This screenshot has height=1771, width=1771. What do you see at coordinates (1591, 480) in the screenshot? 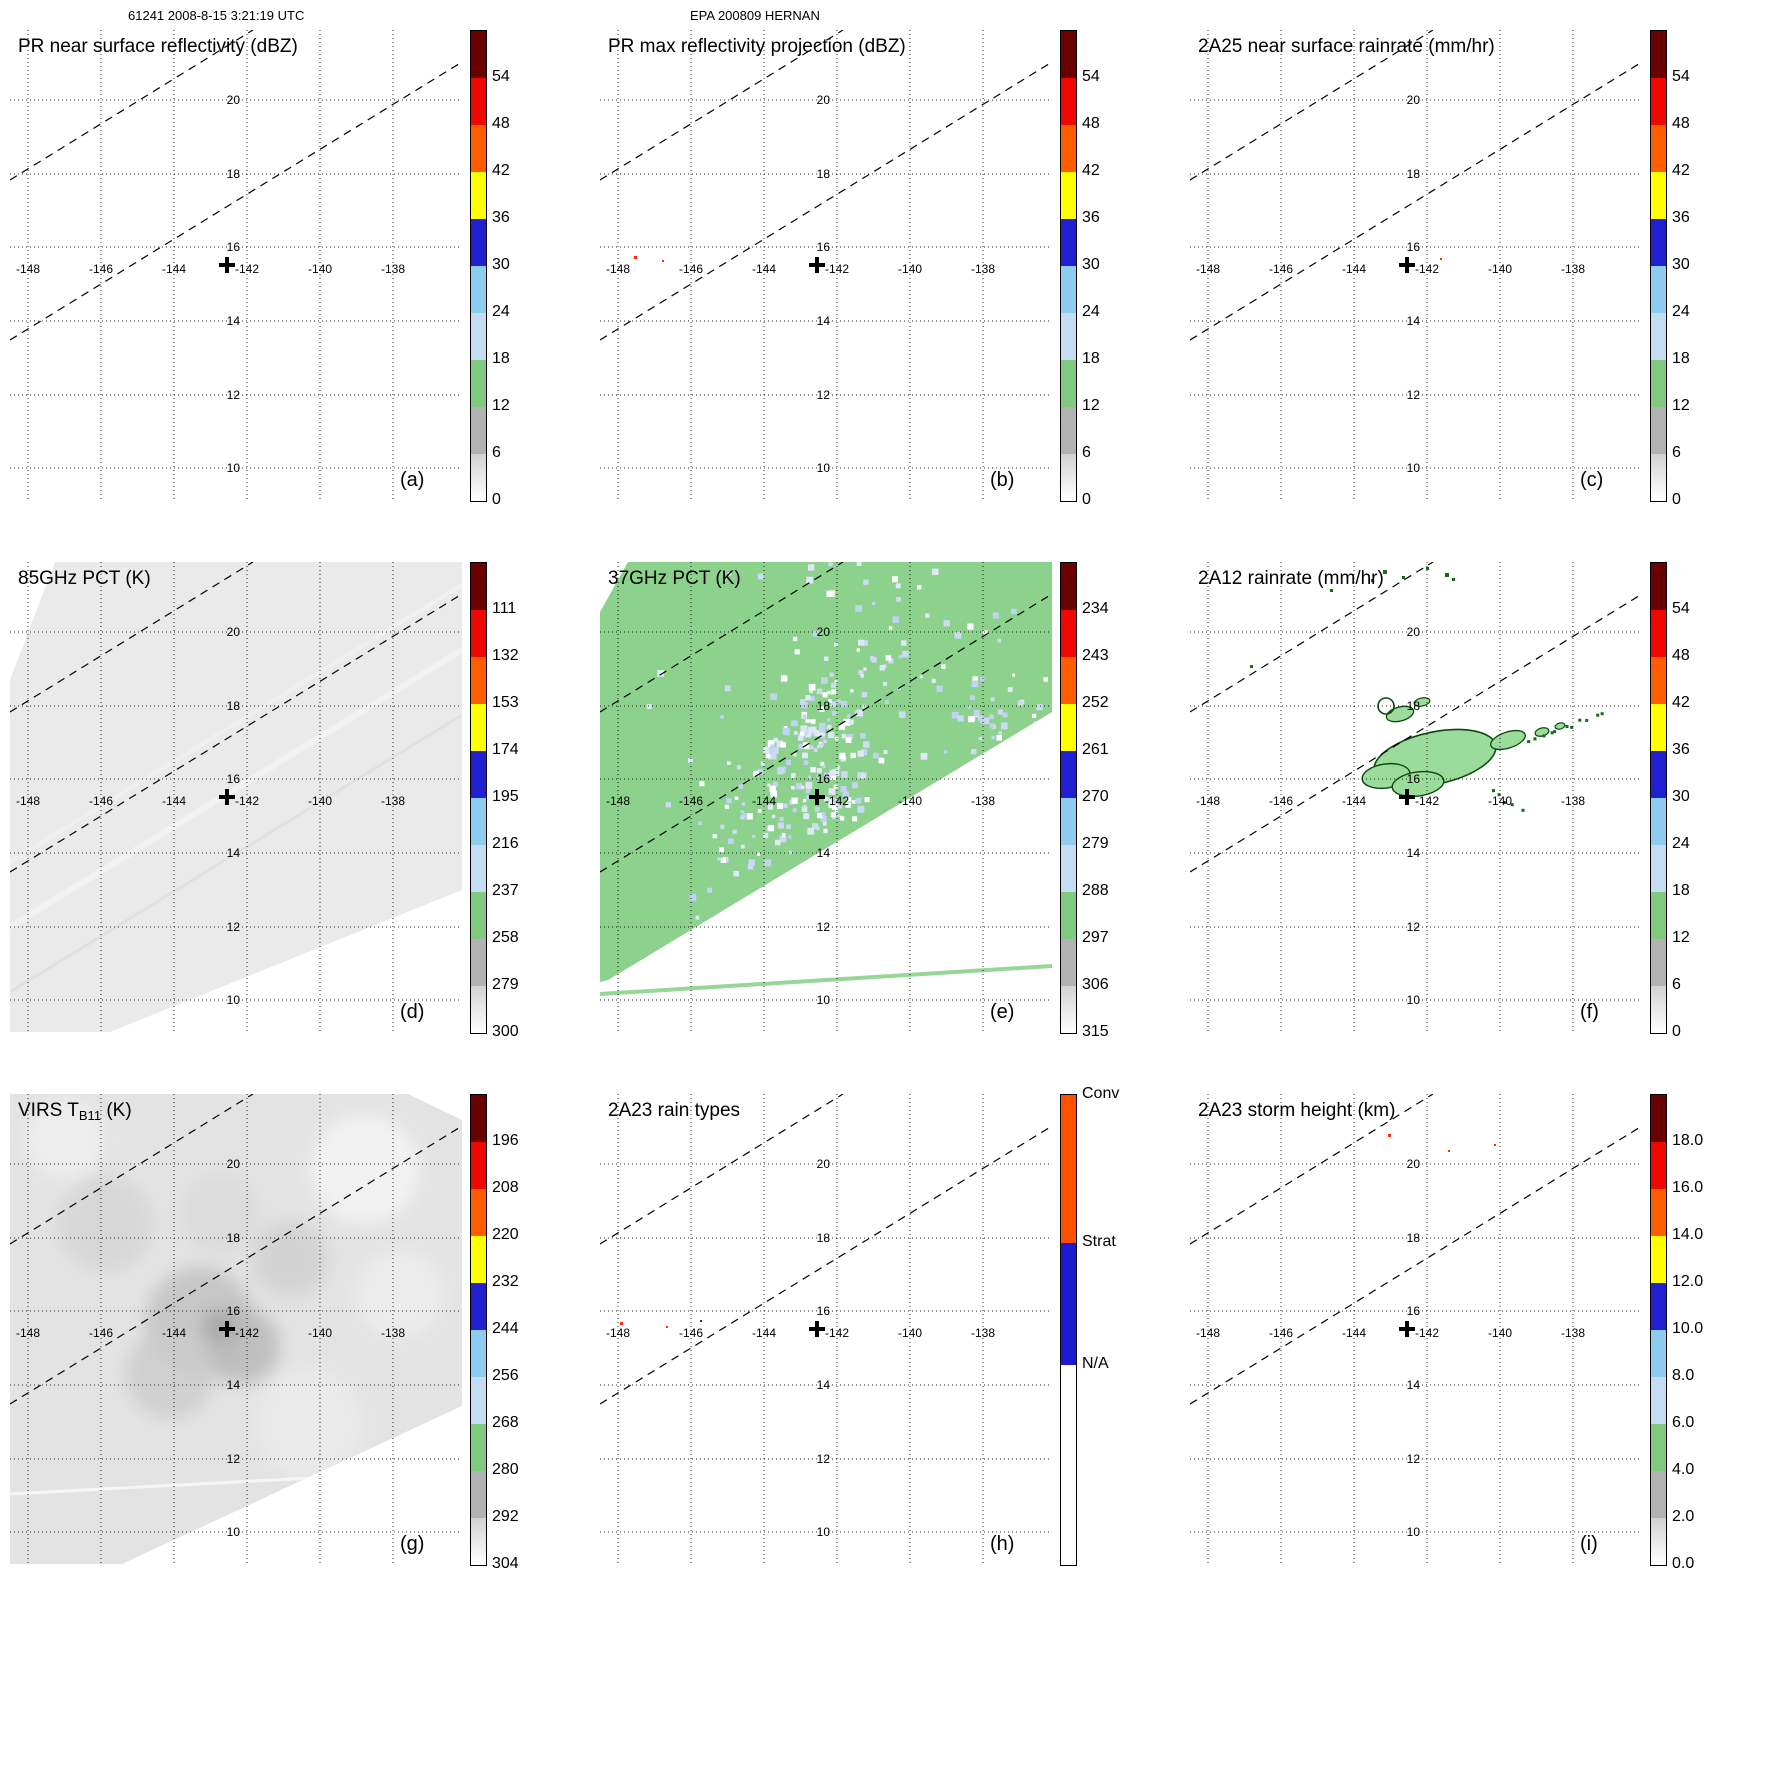
I see `panel-letter: (c)` at bounding box center [1591, 480].